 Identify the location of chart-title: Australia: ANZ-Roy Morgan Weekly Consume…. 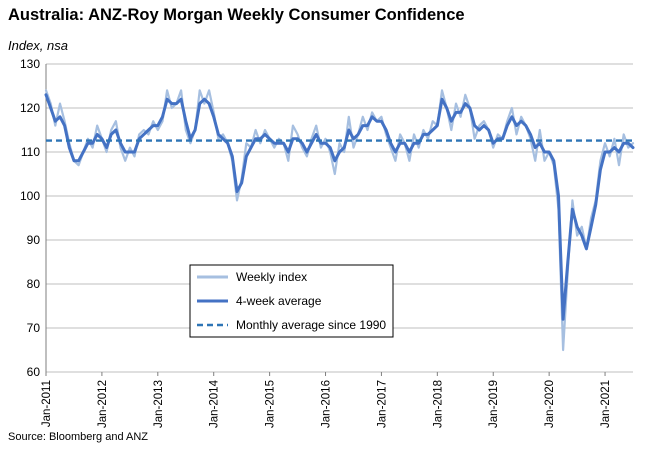
(236, 15).